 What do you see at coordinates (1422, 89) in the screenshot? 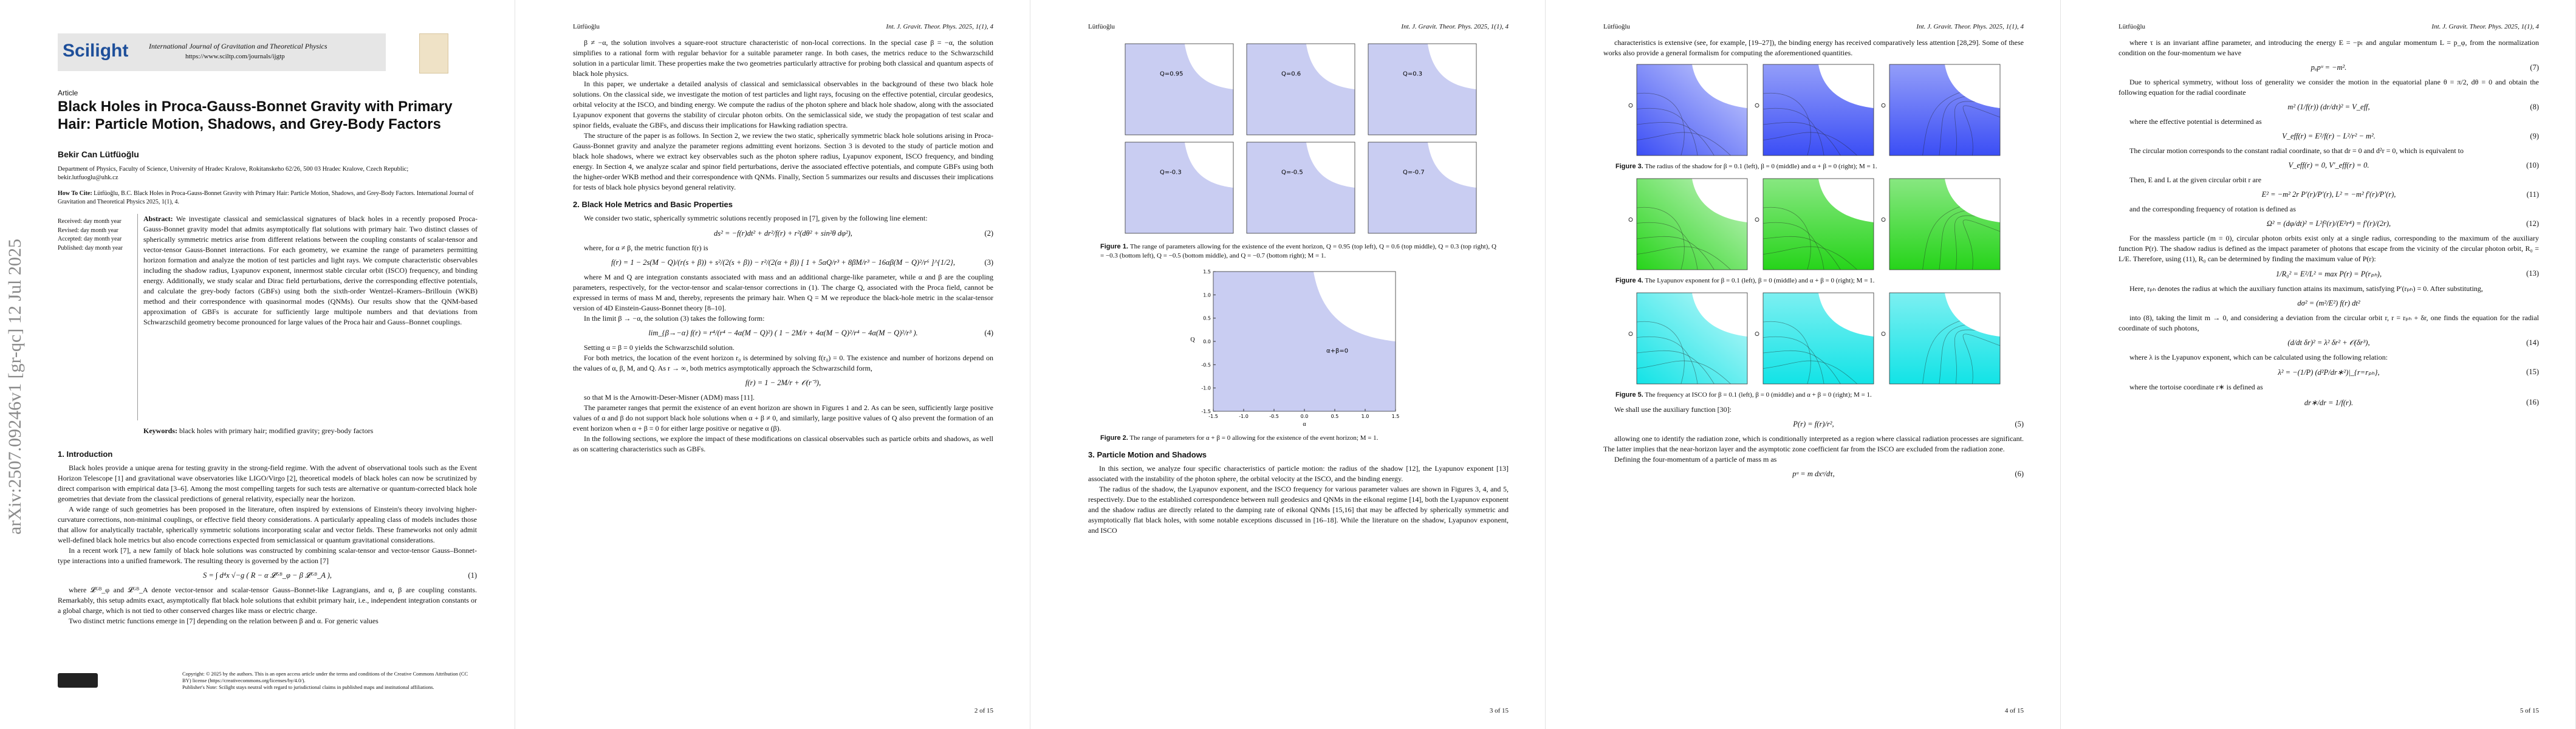
I see `panel: Q=0.3` at bounding box center [1422, 89].